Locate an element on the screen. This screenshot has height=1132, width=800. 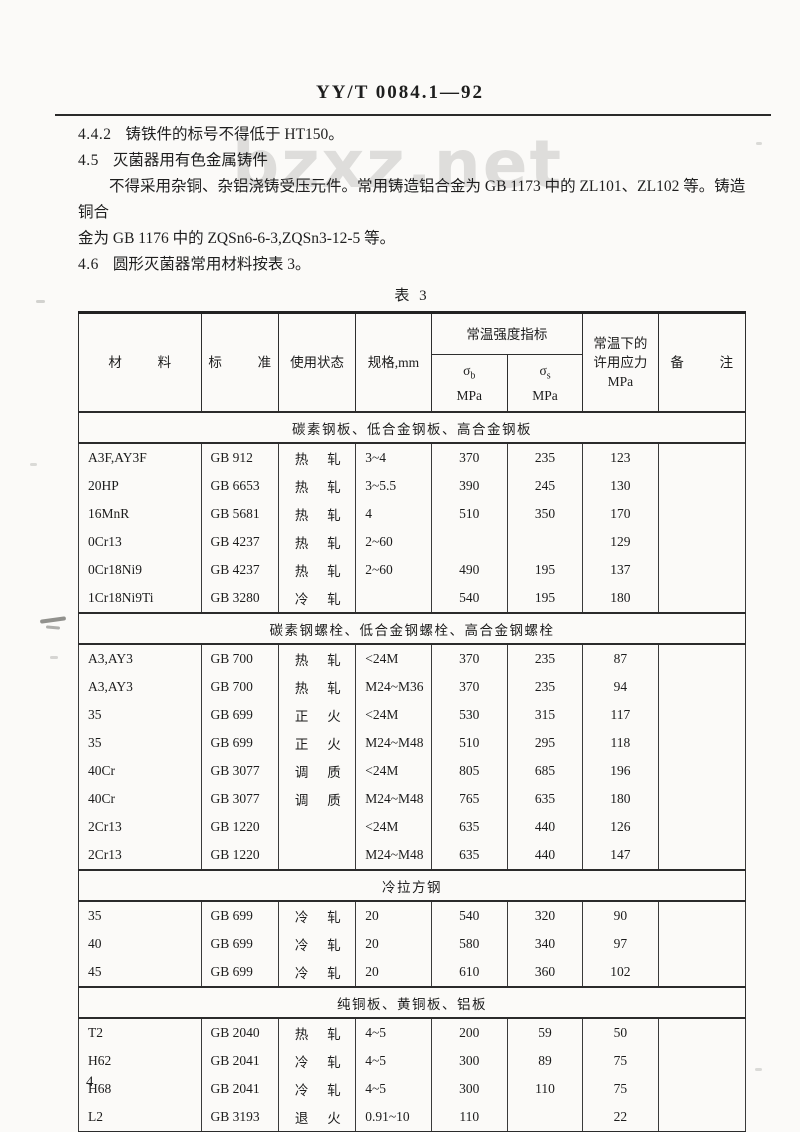
watermark: bzxz.net is located at coordinates (398, 164).